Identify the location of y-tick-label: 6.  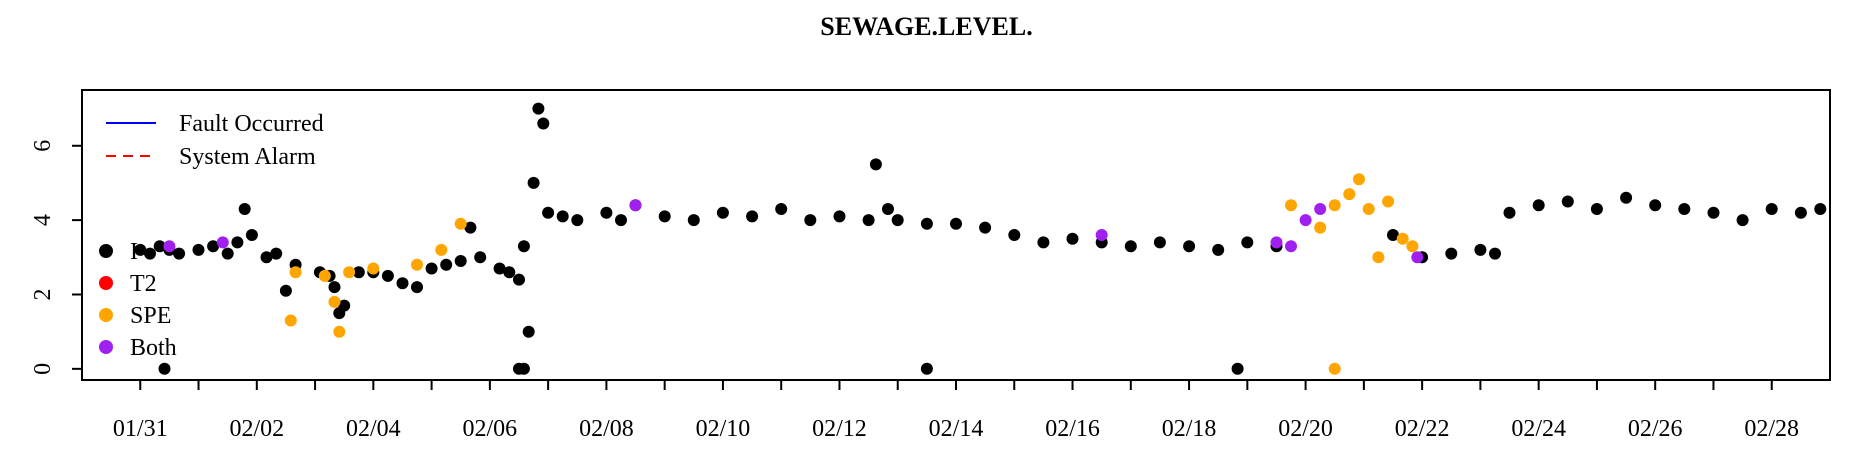
(43, 146).